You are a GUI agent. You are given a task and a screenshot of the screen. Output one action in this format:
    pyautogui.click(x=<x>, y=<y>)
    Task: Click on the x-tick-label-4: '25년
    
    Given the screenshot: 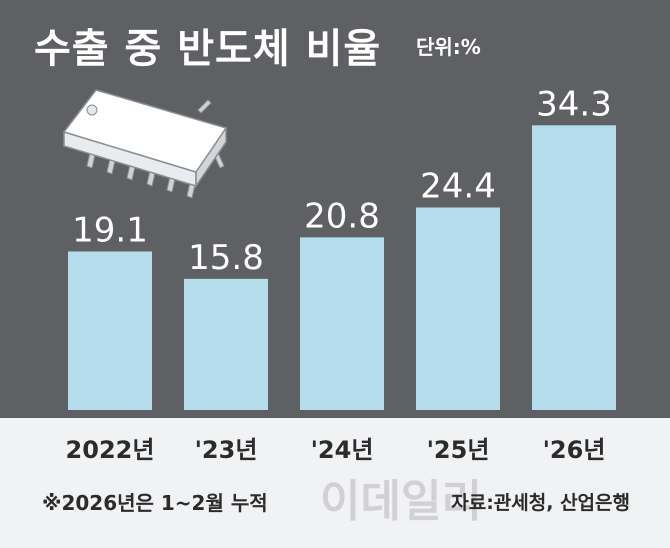 What is the action you would take?
    pyautogui.click(x=458, y=450)
    